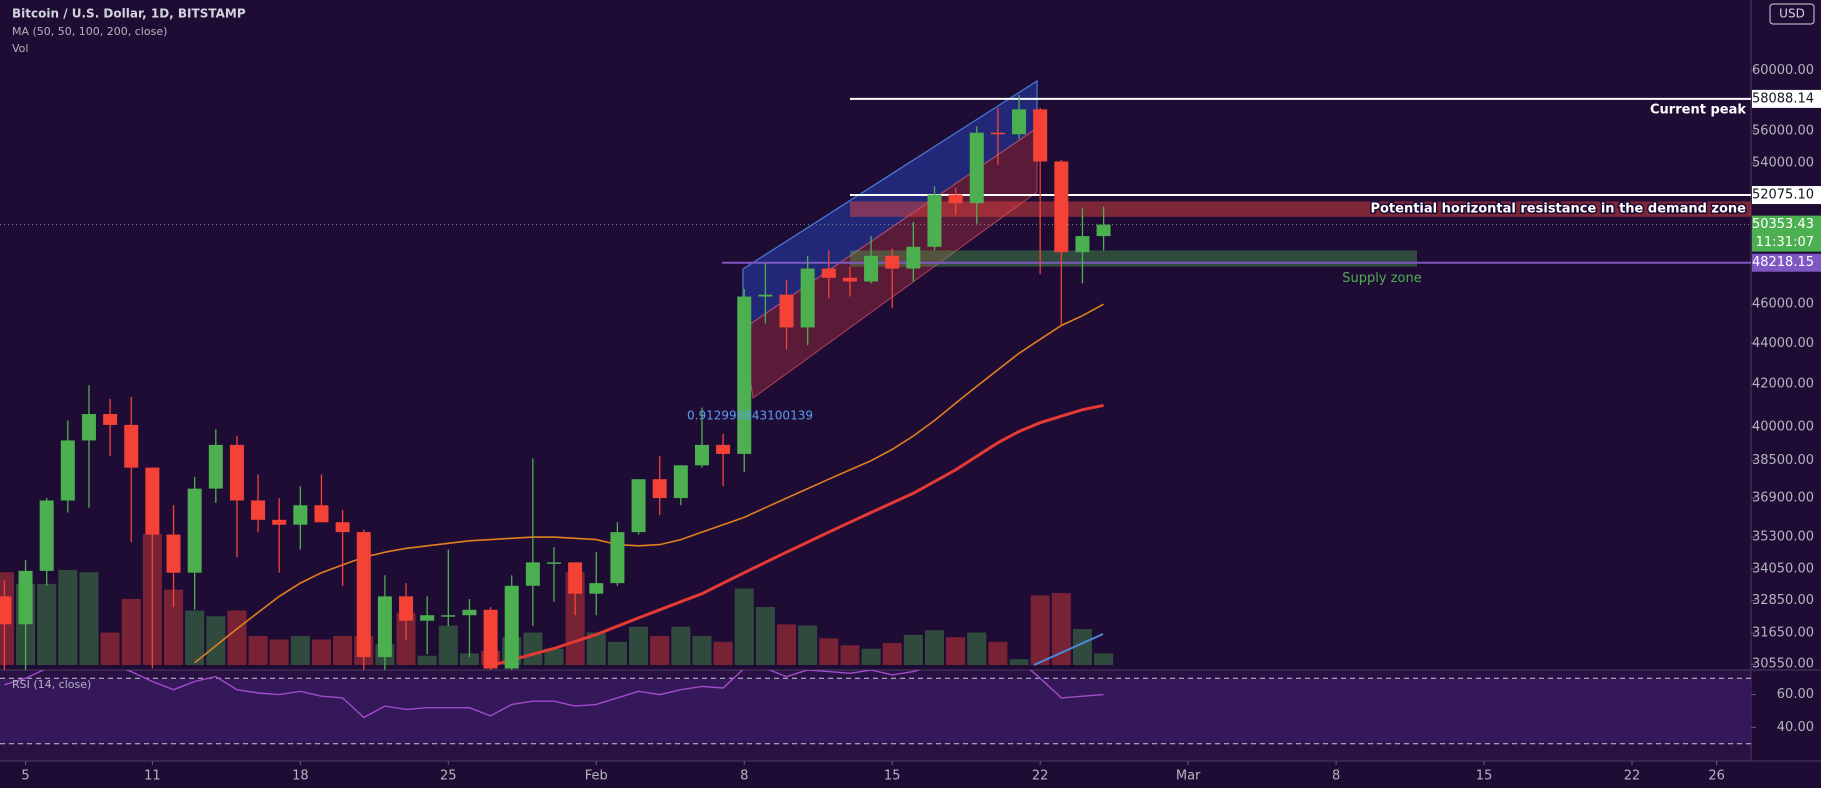  I want to click on y-tick-label: 44000.00, so click(1783, 343).